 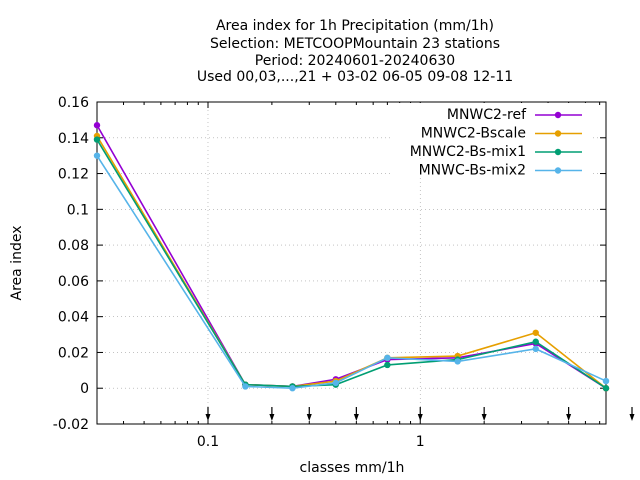 I want to click on title-line: Selection: METCOOPMountain 23 stations, so click(x=355, y=44).